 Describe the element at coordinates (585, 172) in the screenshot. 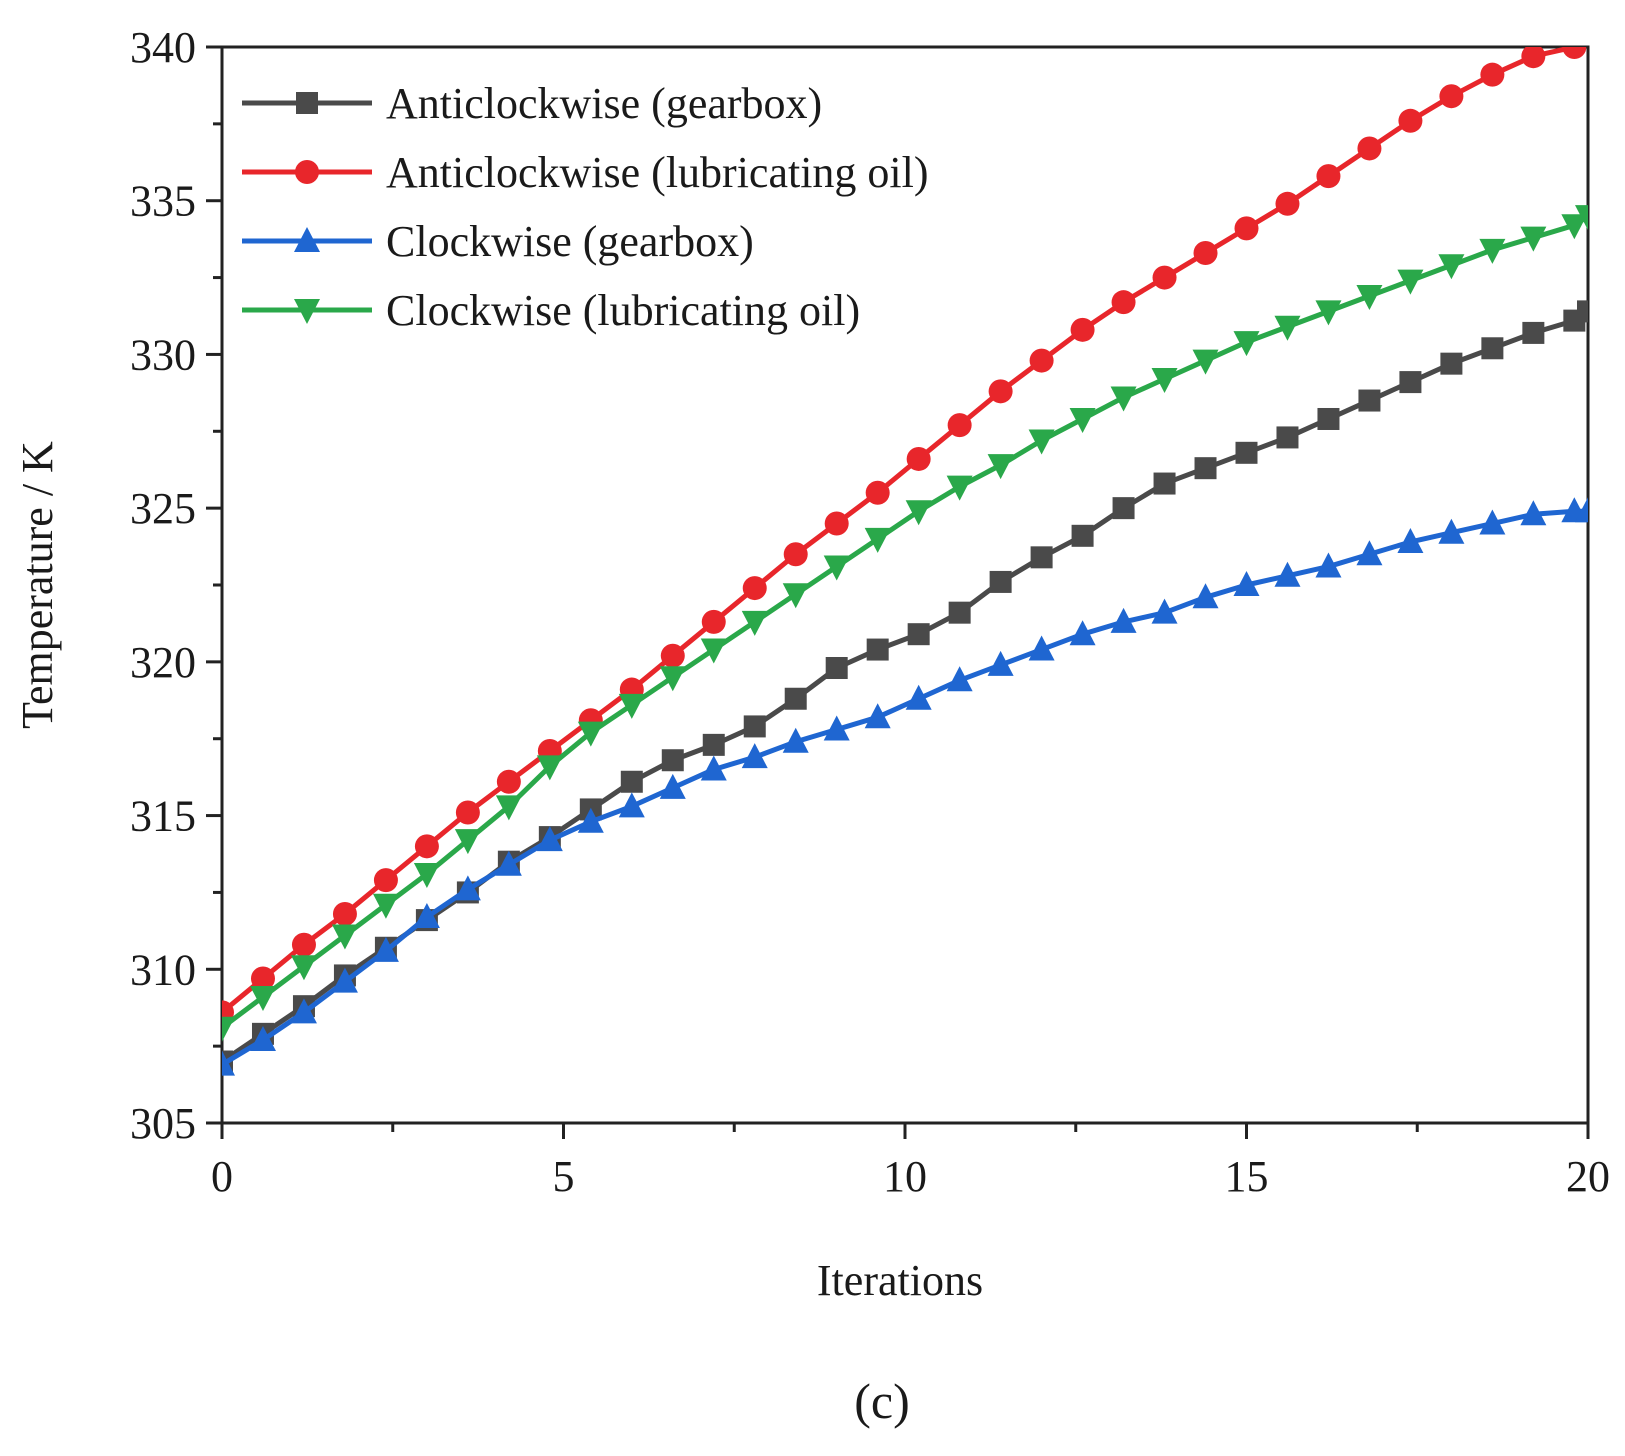

I see `legend-item-anticlockwise-lubricating-oil: Anticlockwise (lubricating oil)` at that location.